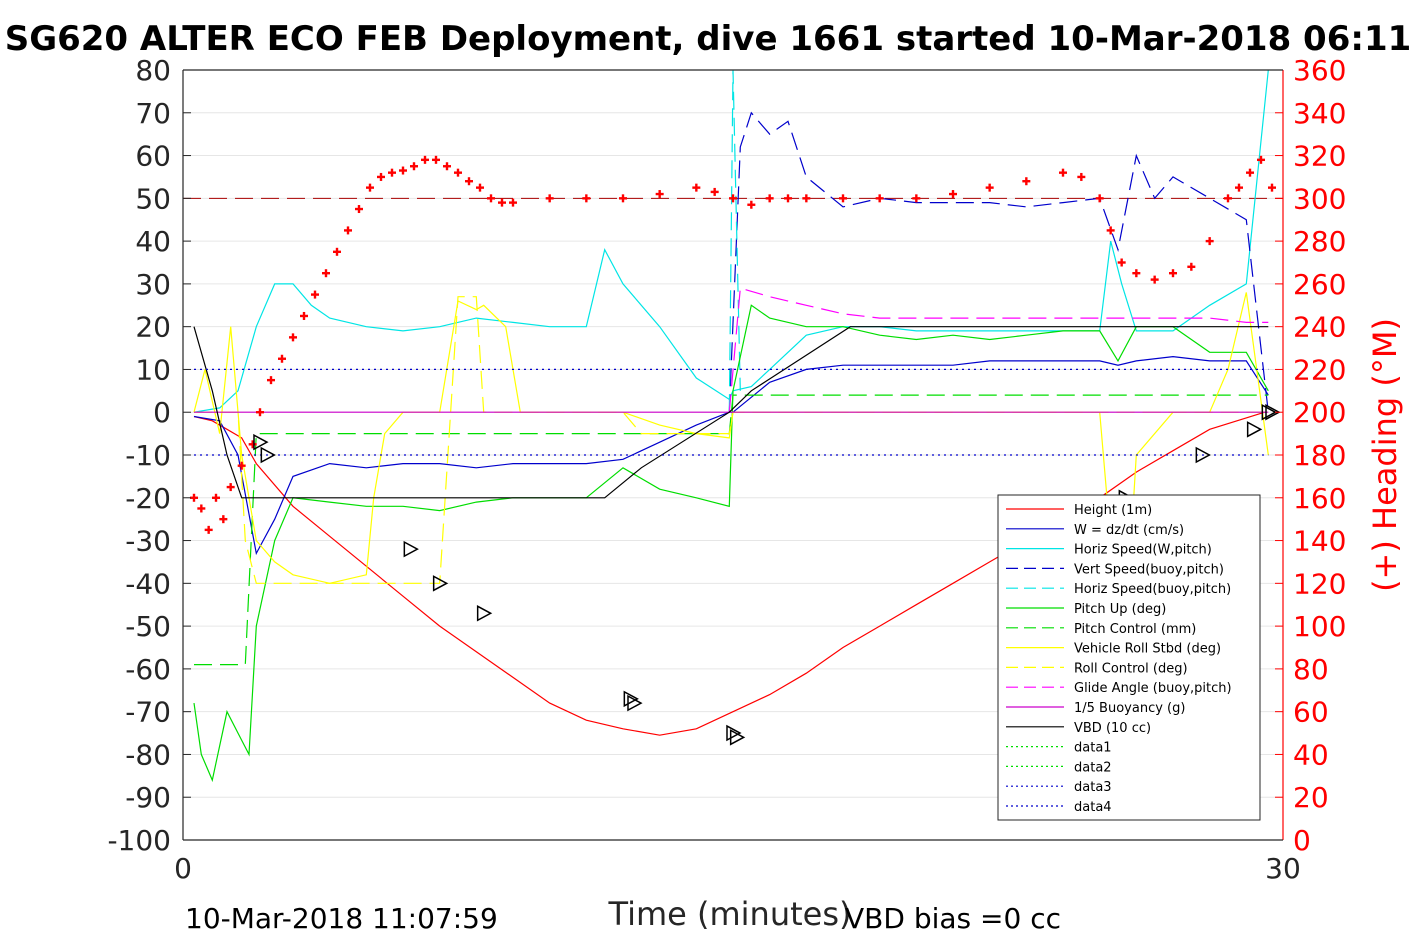  Describe the element at coordinates (1319, 412) in the screenshot. I see `y2-tick-label: 200` at that location.